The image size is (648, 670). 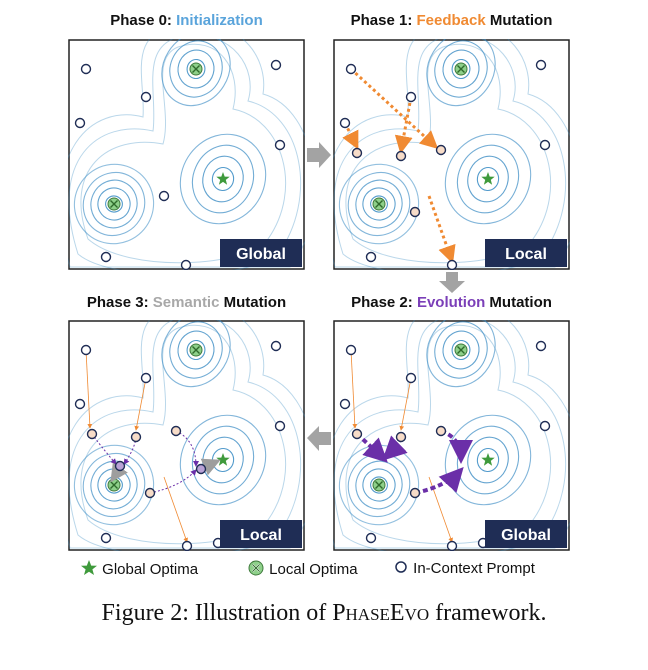 What do you see at coordinates (186, 302) in the screenshot?
I see `phase-3-title: Phase 3: Semantic Mutation` at bounding box center [186, 302].